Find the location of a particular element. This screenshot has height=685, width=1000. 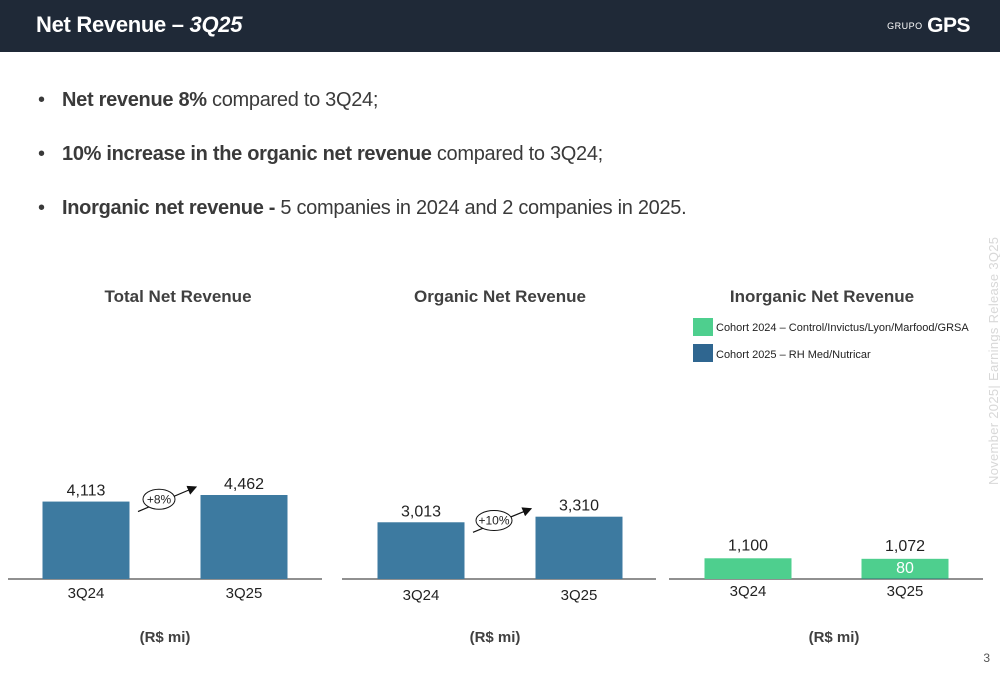

page-title: Net Revenue – 3Q25 is located at coordinates (139, 25).